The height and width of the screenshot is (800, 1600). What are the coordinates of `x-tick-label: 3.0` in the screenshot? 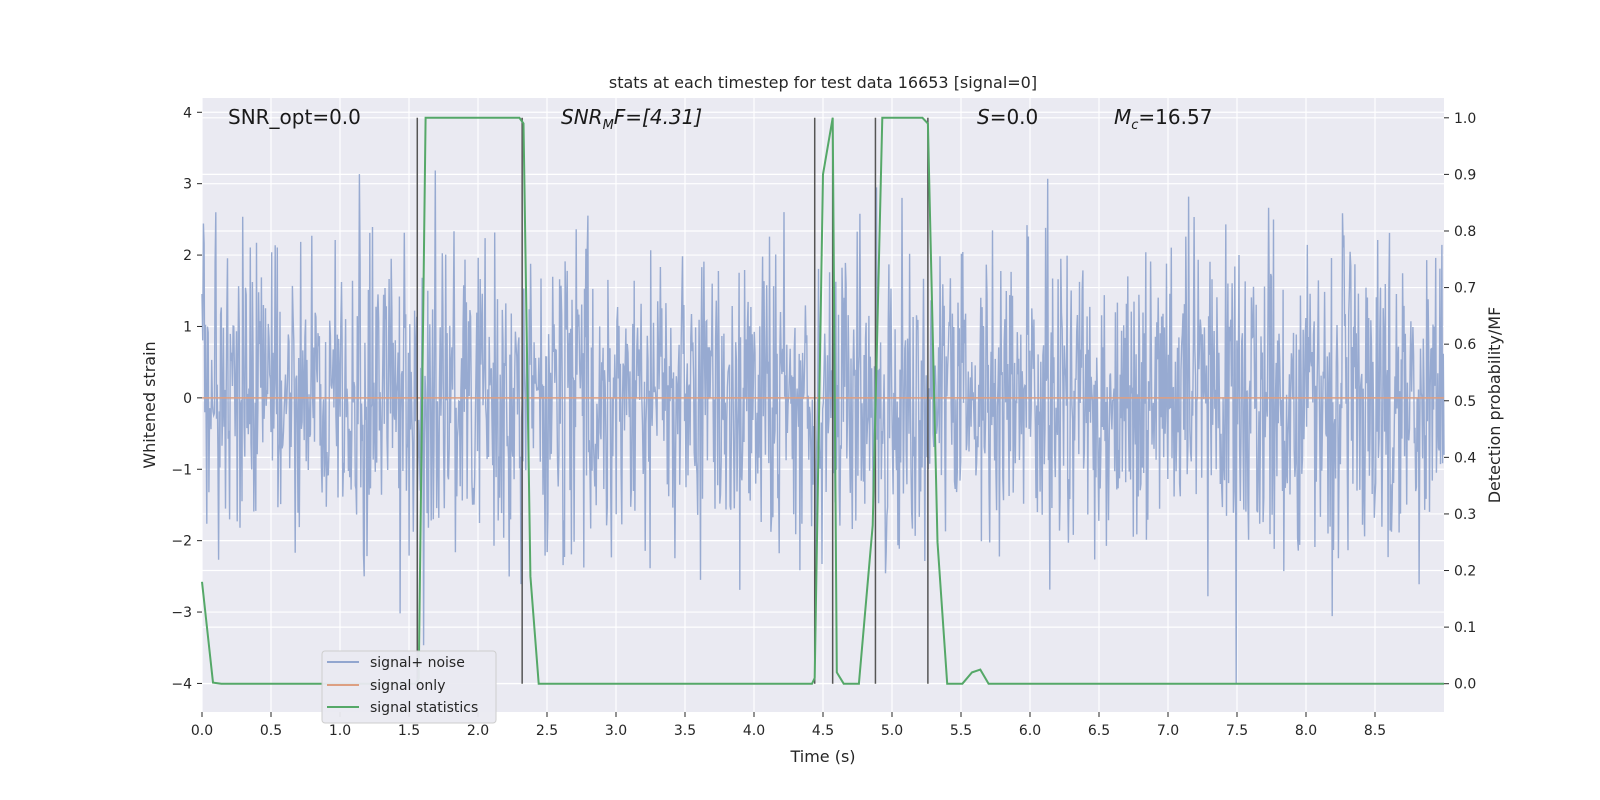 It's located at (616, 731).